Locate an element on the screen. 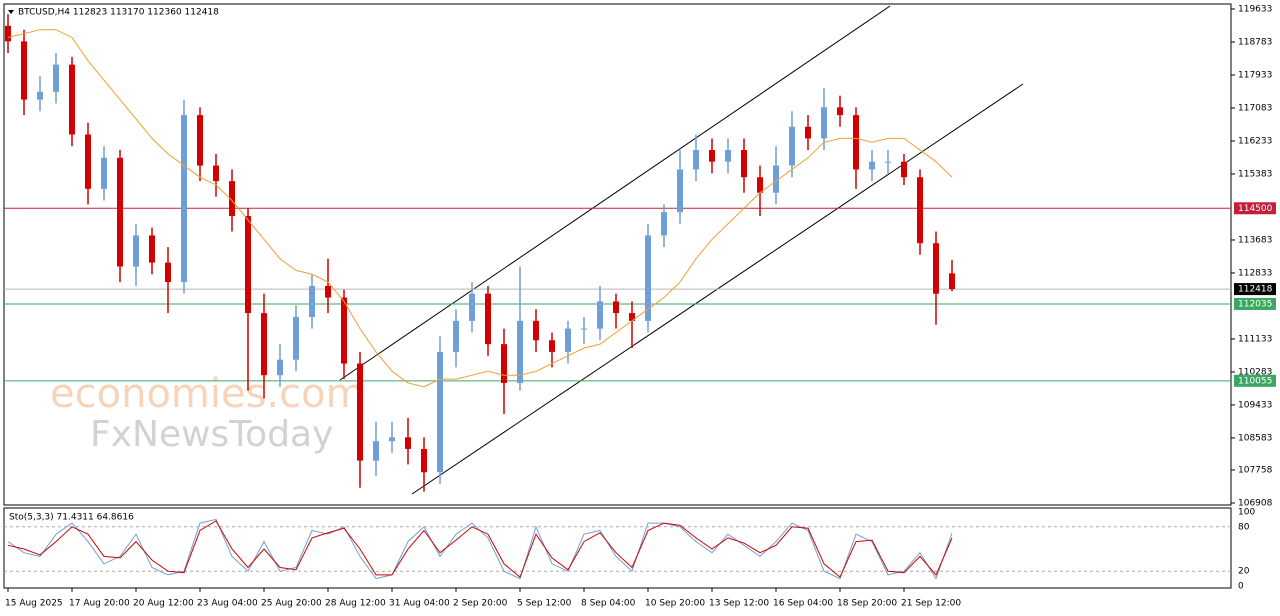 The height and width of the screenshot is (616, 1280). y-tick-label: 107758 is located at coordinates (1255, 470).